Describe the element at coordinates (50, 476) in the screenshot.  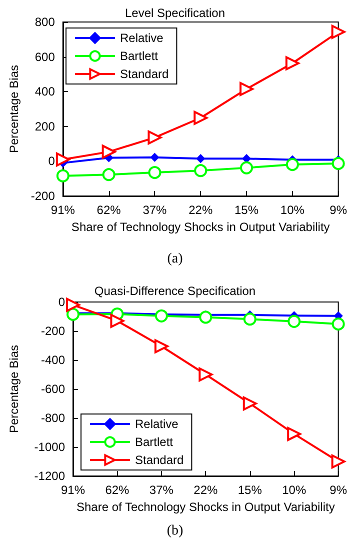
I see `y-tick-label: -1200` at that location.